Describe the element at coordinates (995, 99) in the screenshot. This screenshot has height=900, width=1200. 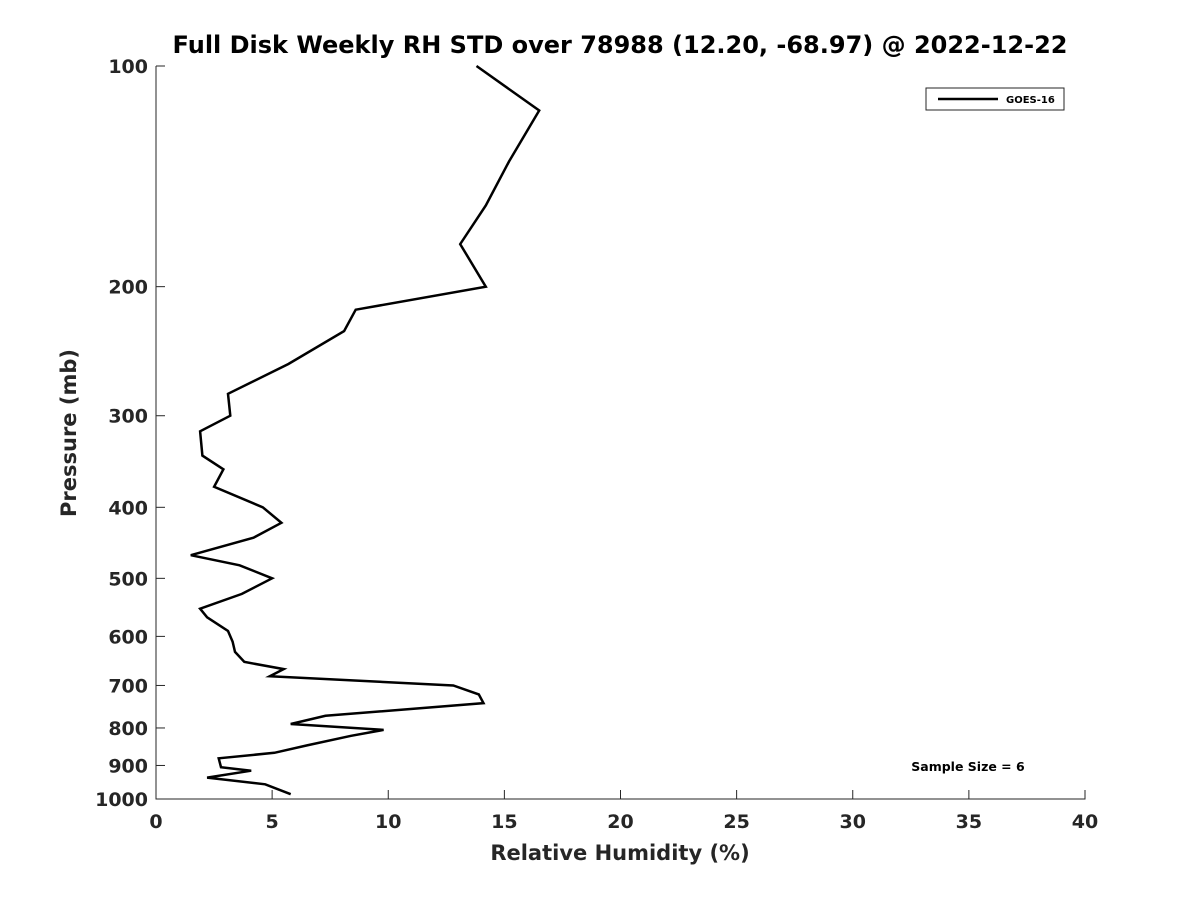
I see `legend: GOES-16` at that location.